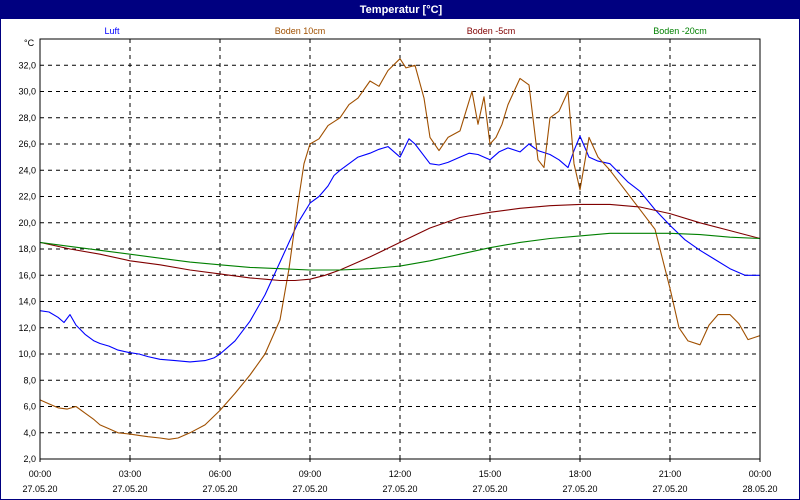 Image resolution: width=800 pixels, height=500 pixels. Describe the element at coordinates (27, 328) in the screenshot. I see `y-tick-label: 12,0` at that location.